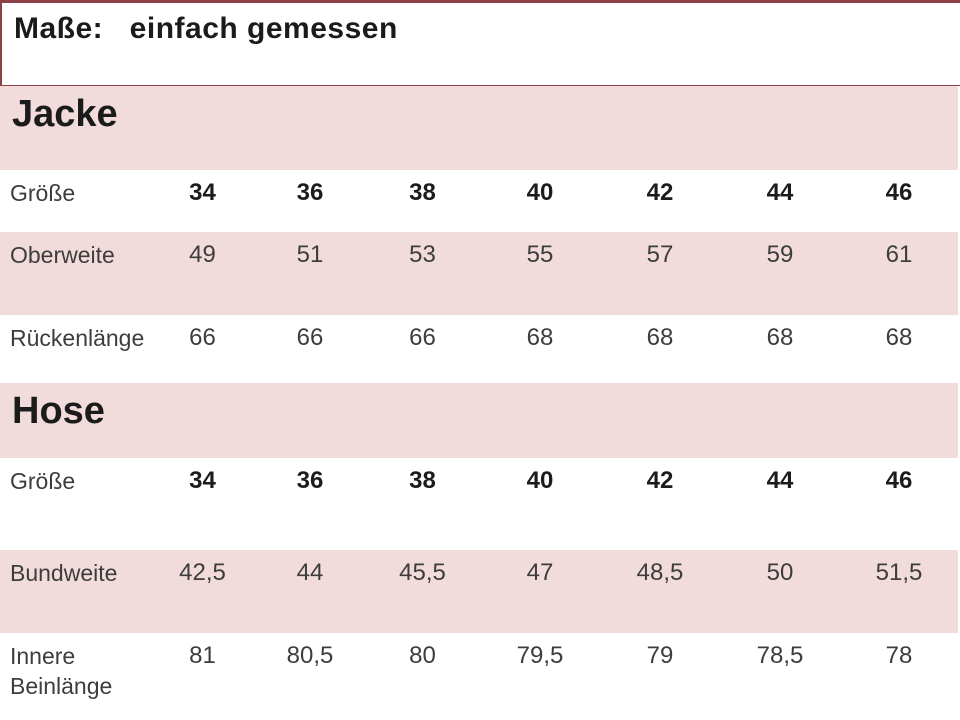  Describe the element at coordinates (540, 254) in the screenshot. I see `cell-value: 55` at that location.